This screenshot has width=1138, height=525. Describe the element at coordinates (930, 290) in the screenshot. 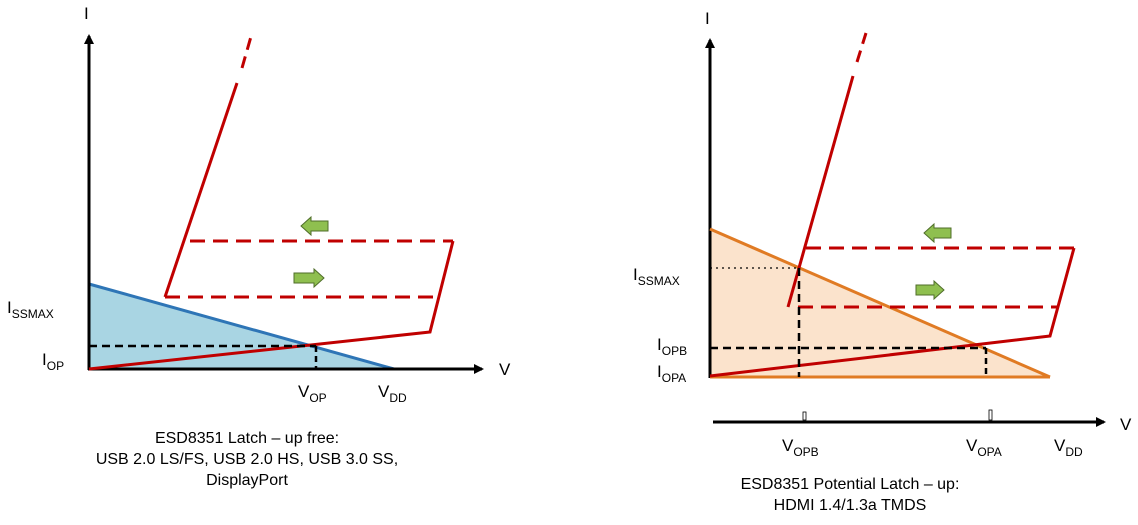

I see `right-arrow-right-icon` at that location.